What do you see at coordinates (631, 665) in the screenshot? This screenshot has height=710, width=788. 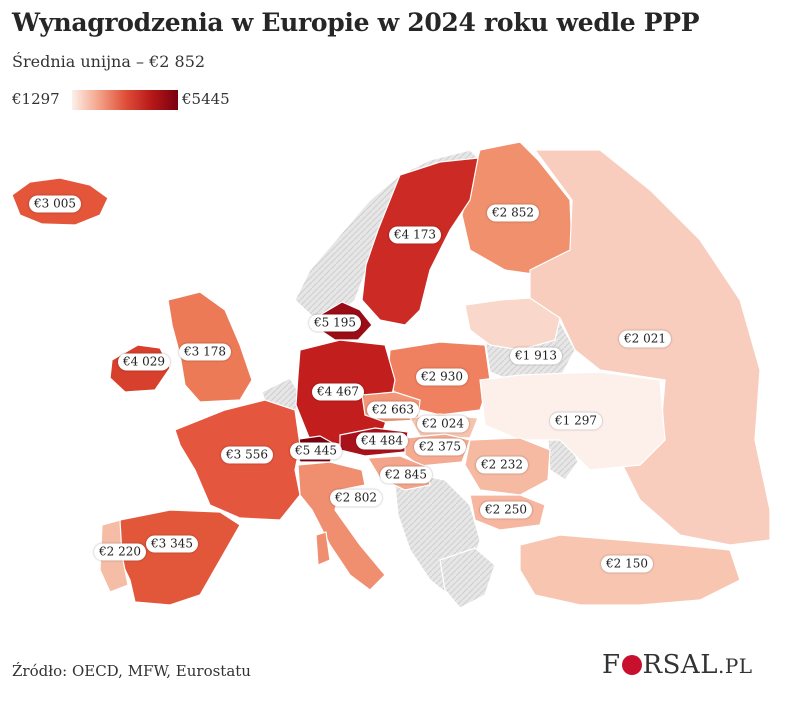 I see `logo-circle-icon` at bounding box center [631, 665].